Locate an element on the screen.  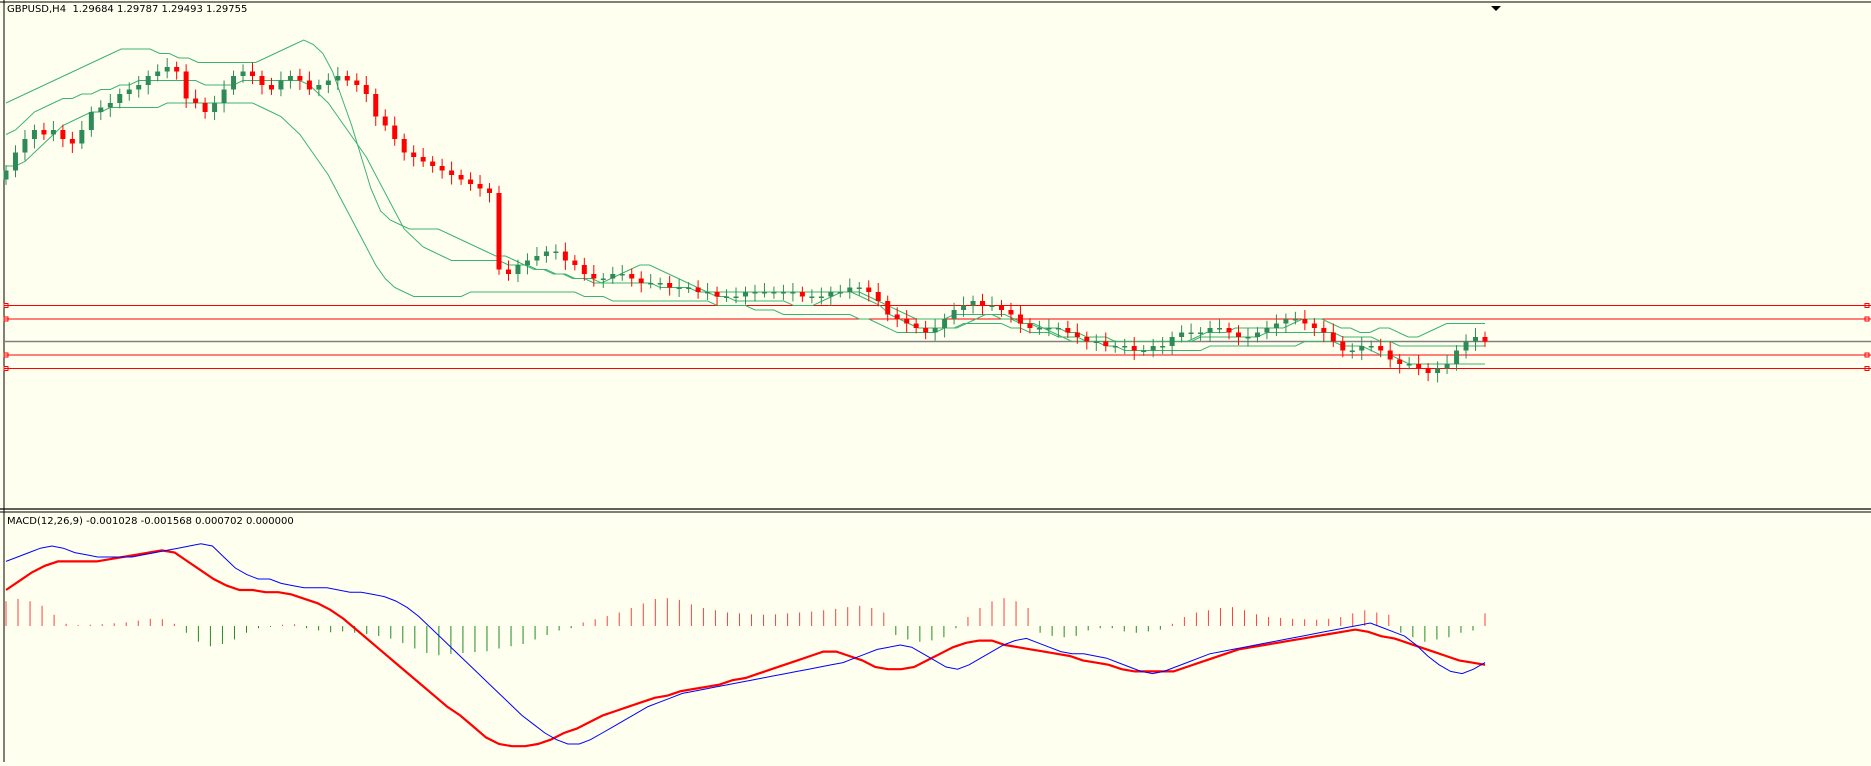
symbol-label: GBPUSD,H4 is located at coordinates (36, 9).